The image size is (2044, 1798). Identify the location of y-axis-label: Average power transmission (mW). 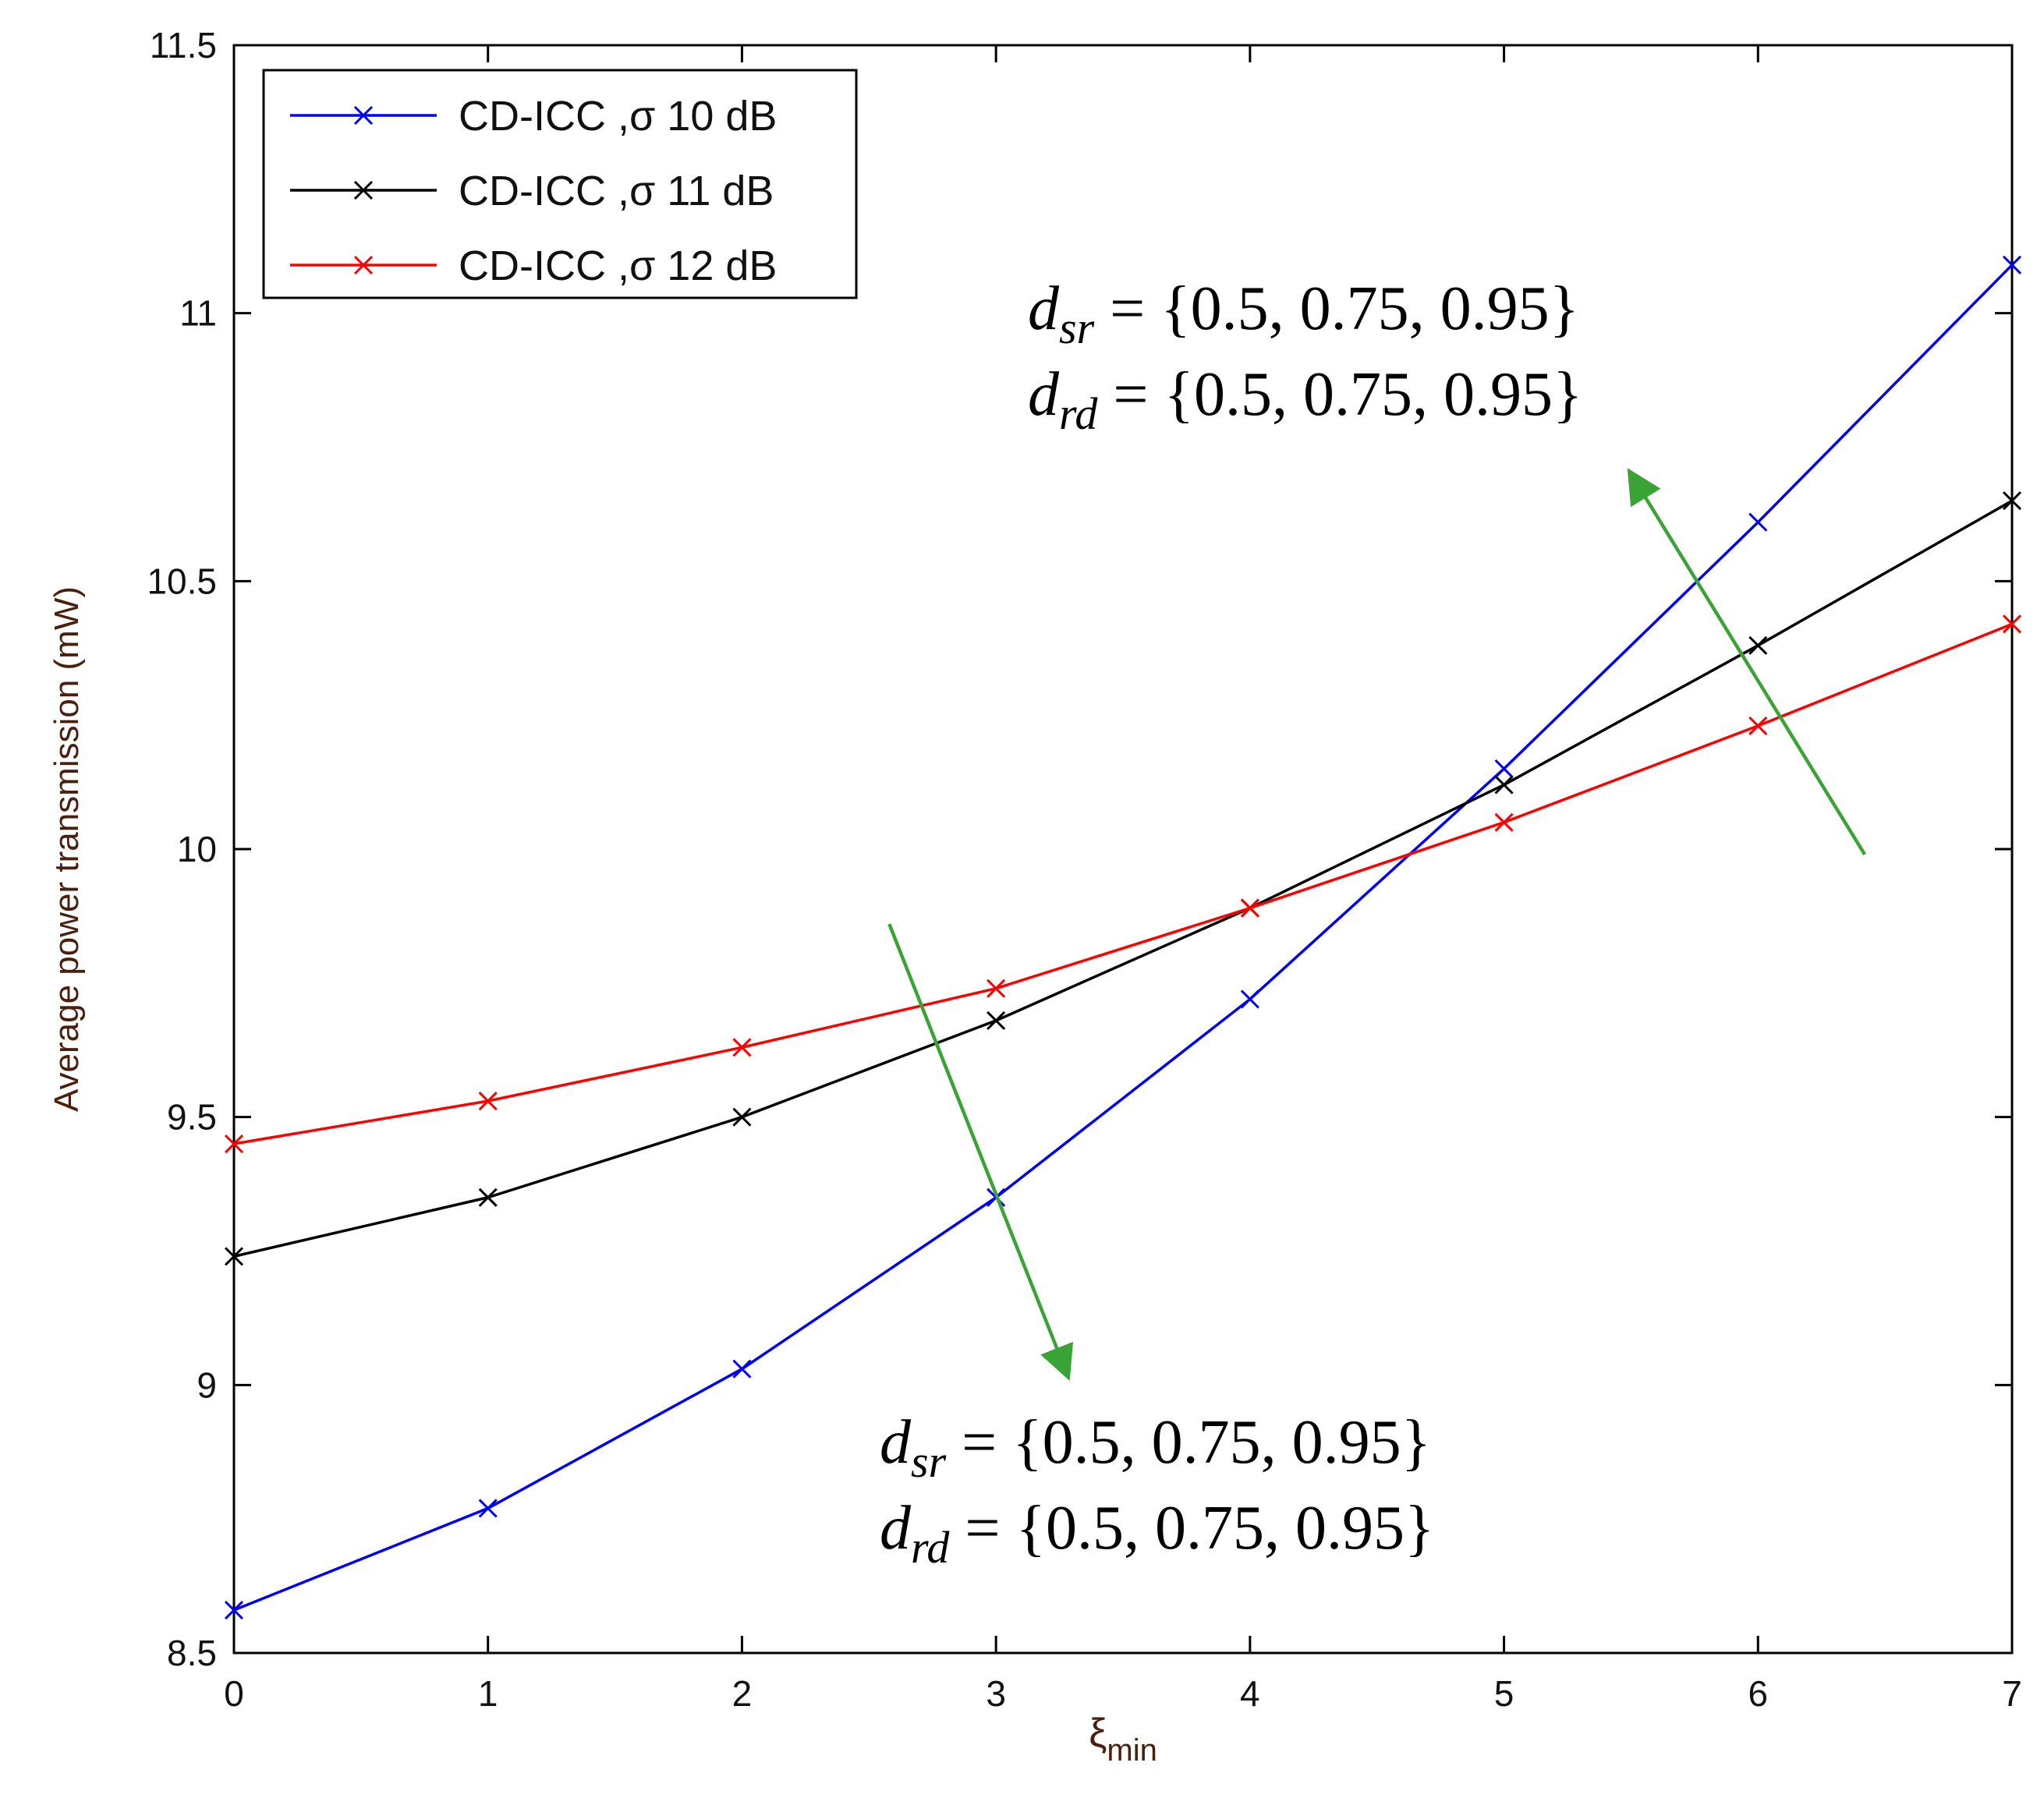
(67, 849).